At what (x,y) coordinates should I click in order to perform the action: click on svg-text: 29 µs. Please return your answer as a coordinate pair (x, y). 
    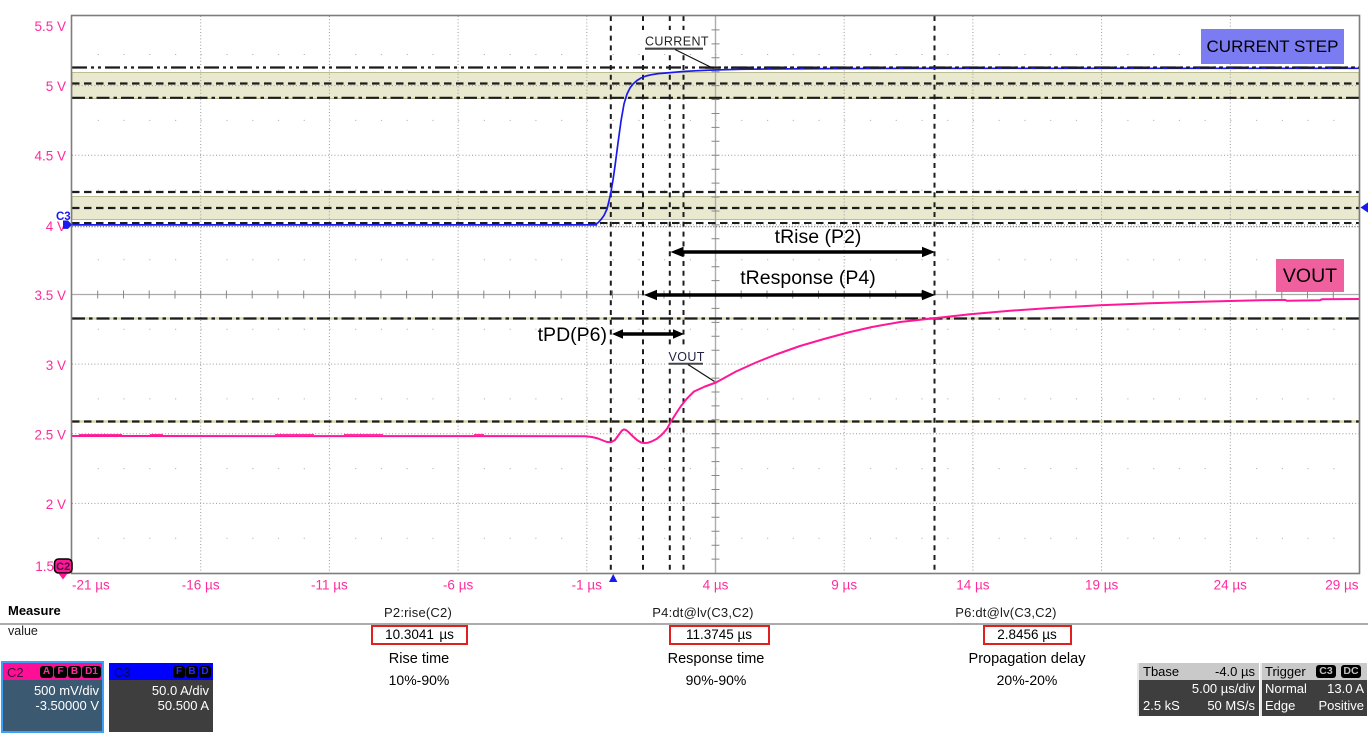
    Looking at the image, I should click on (1342, 585).